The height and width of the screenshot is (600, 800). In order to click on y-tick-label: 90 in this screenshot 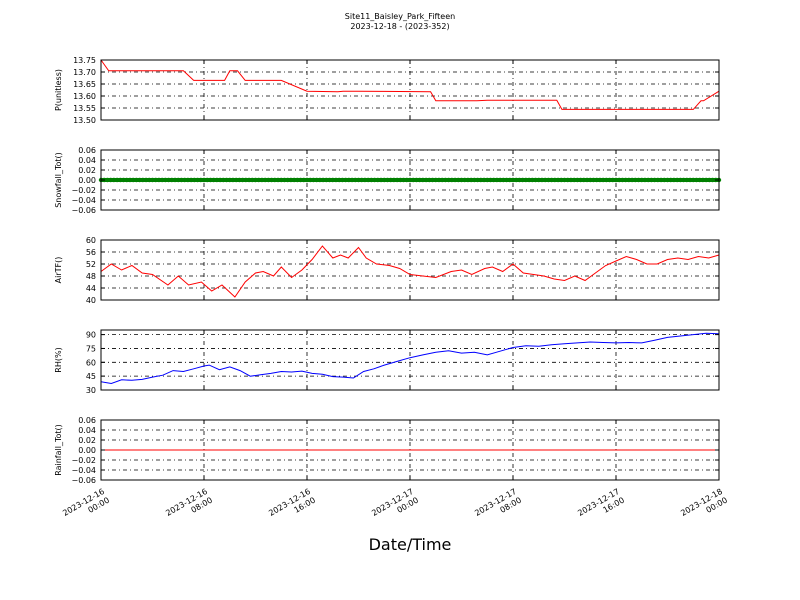, I will do `click(91, 335)`.